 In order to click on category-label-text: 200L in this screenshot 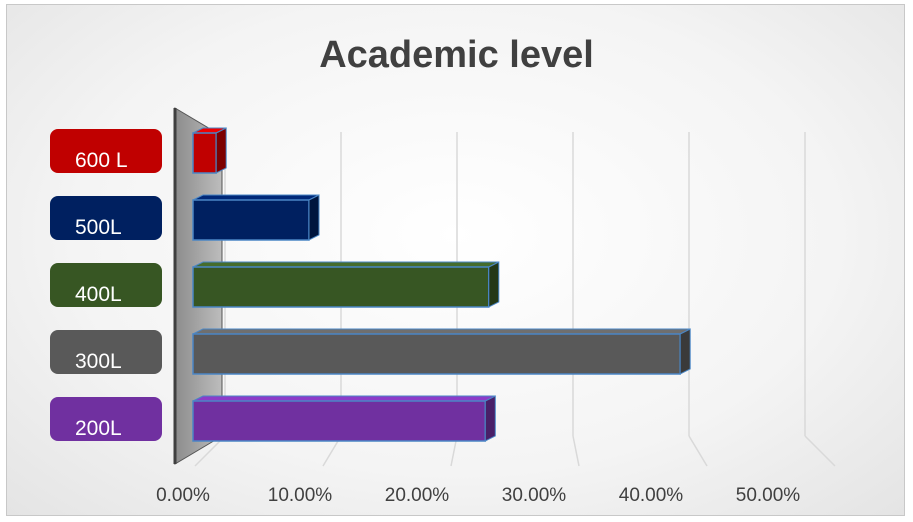, I will do `click(98, 428)`.